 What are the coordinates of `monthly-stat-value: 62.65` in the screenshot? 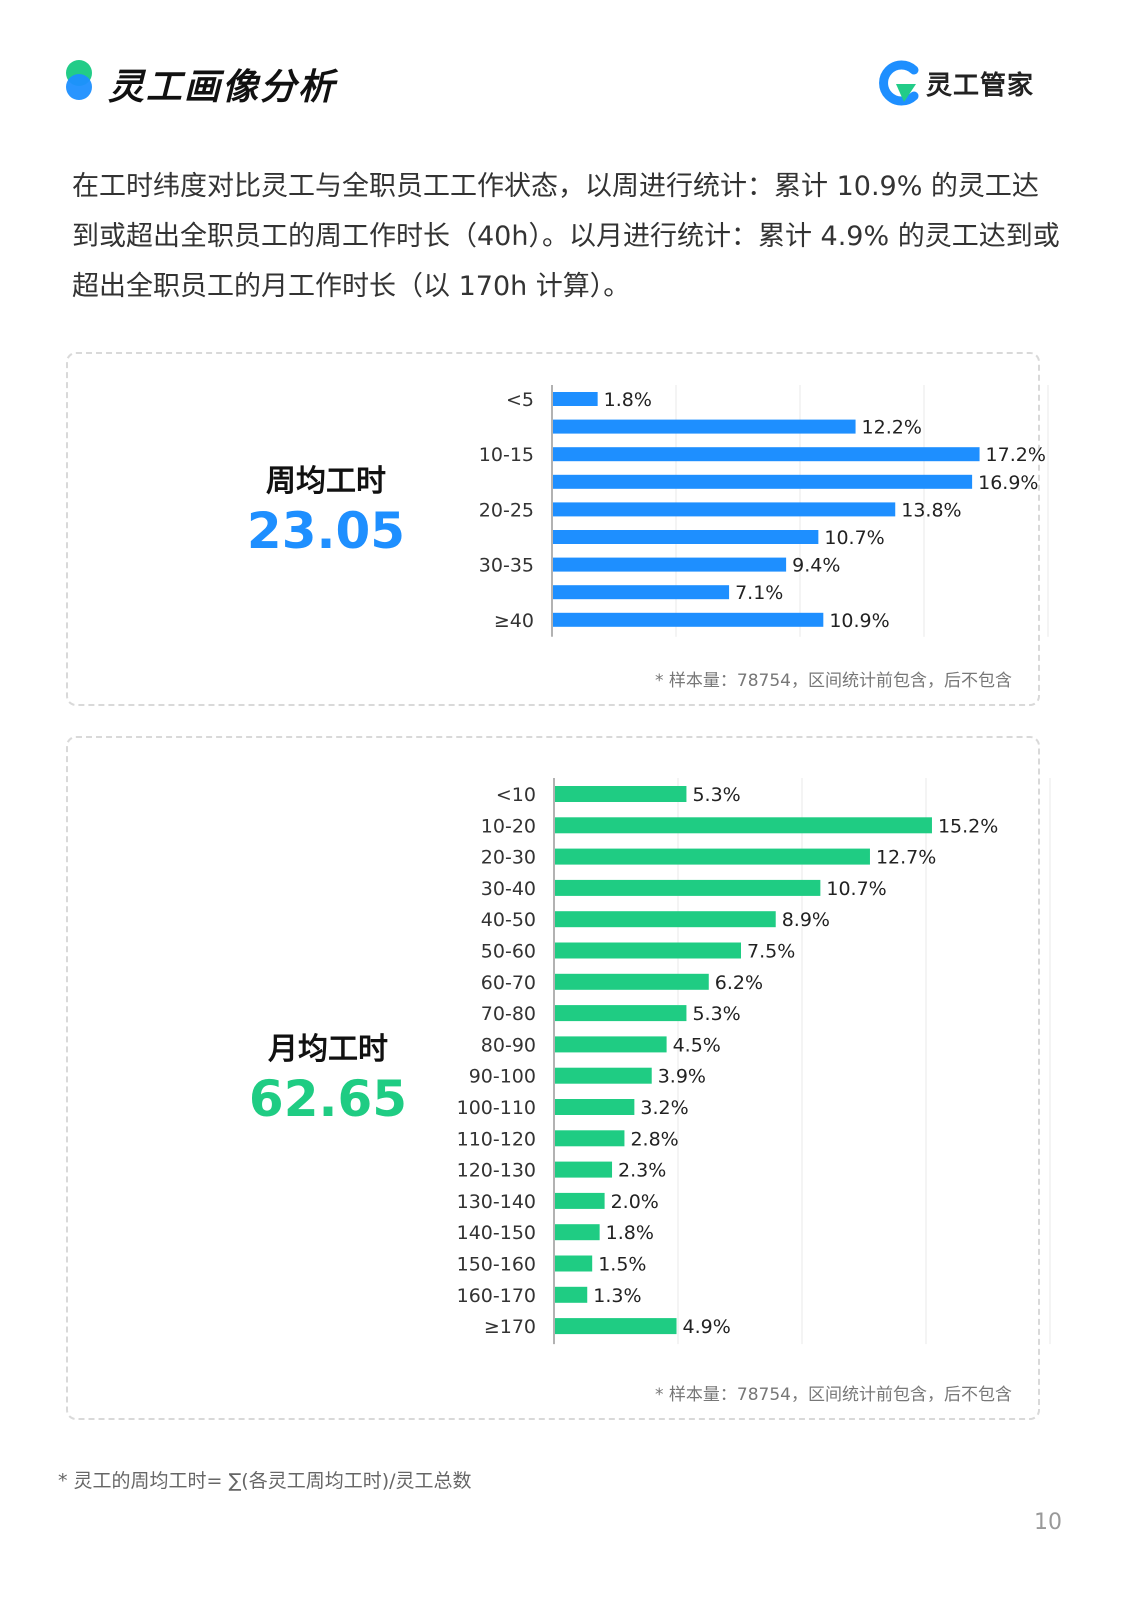 It's located at (328, 1099).